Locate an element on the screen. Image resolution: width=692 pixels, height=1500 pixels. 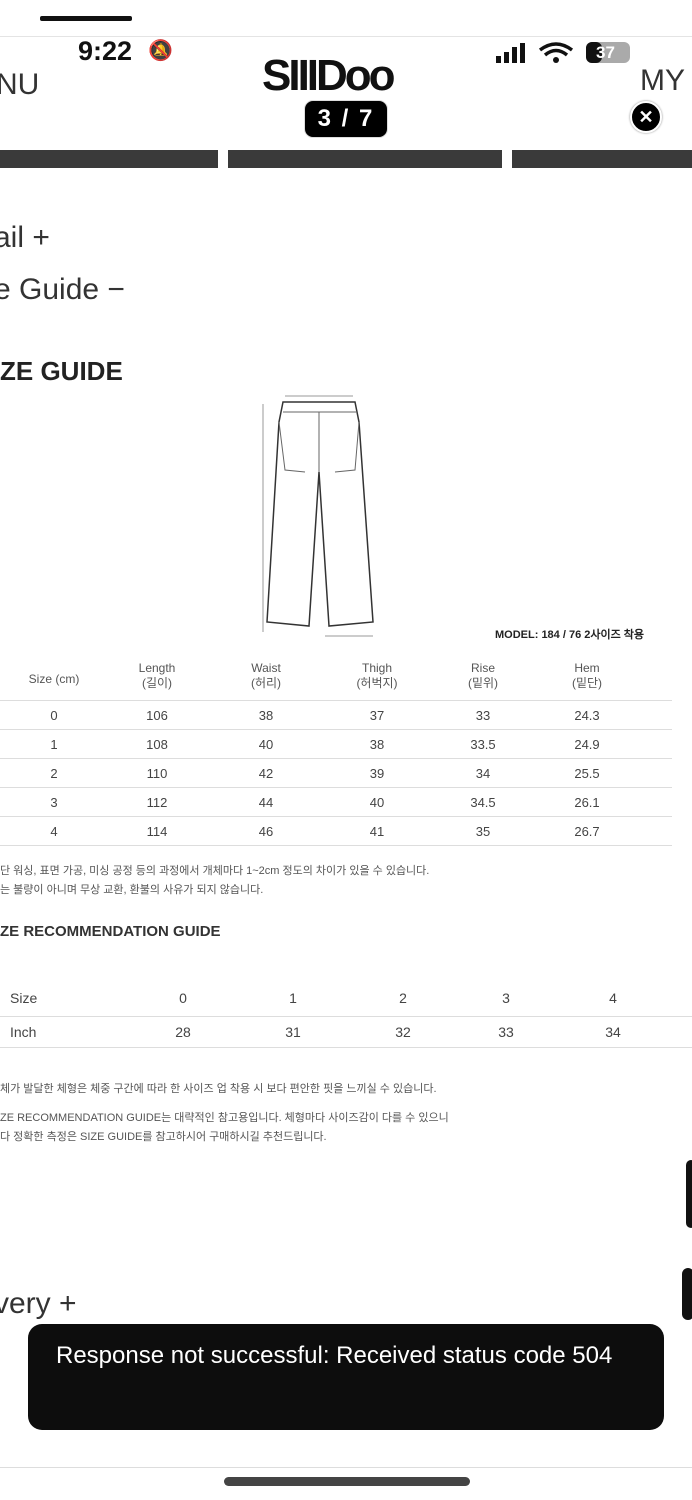
table-cell: 34 is located at coordinates (483, 773).